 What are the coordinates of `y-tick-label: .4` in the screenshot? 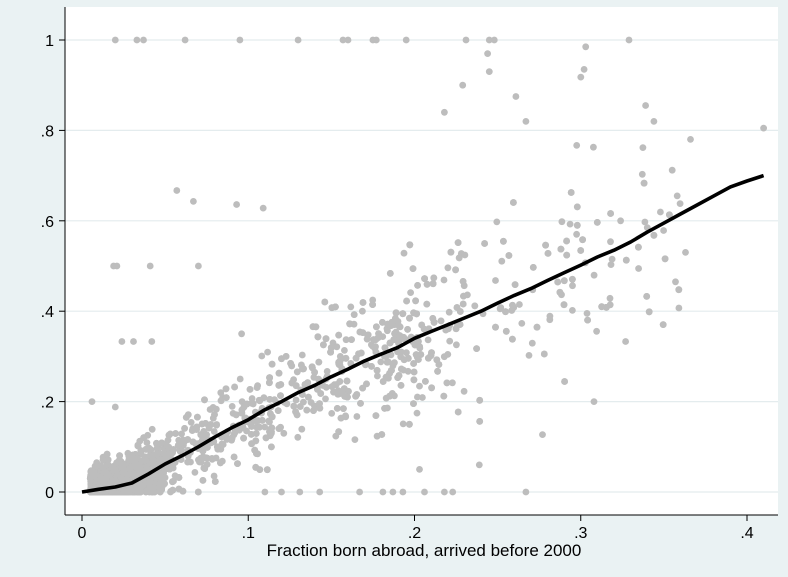 It's located at (47, 312).